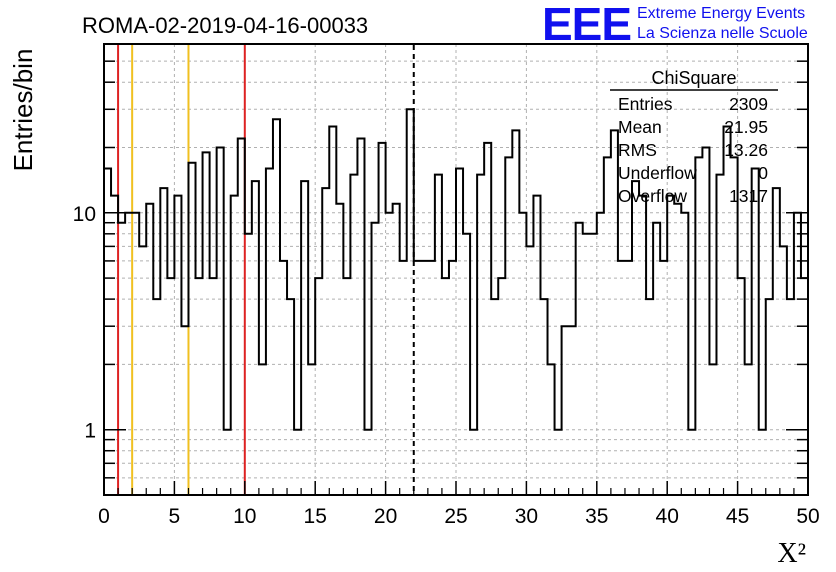 This screenshot has height=572, width=836. I want to click on x-tick-label: 10, so click(244, 516).